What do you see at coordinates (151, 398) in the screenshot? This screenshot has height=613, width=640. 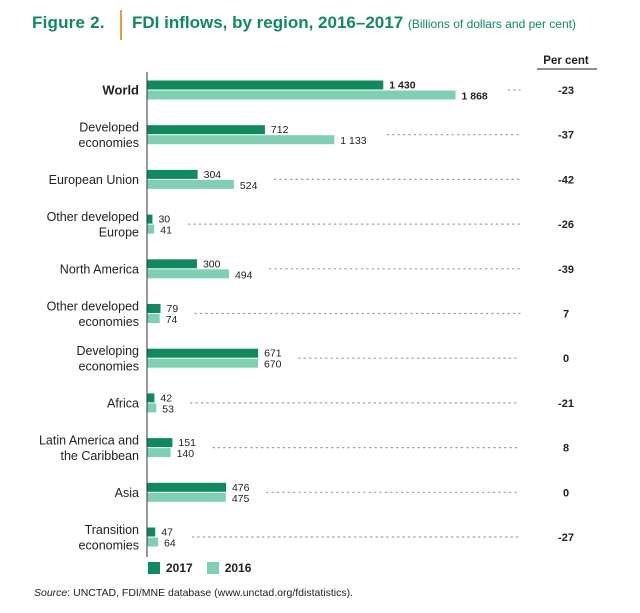 I see `bar-2017-africa` at bounding box center [151, 398].